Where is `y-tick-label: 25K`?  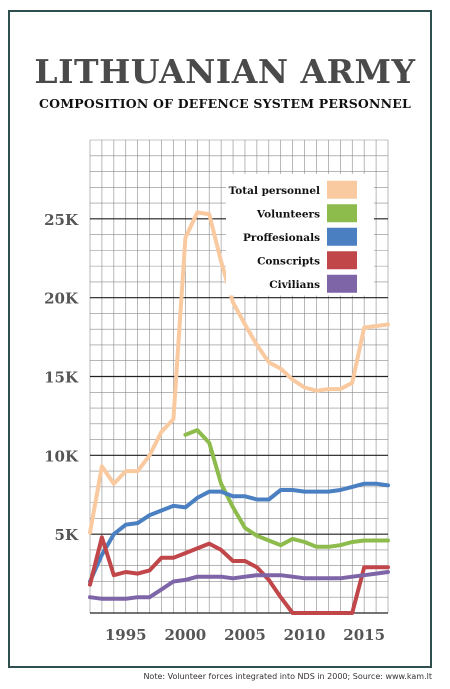
y-tick-label: 25K is located at coordinates (61, 220).